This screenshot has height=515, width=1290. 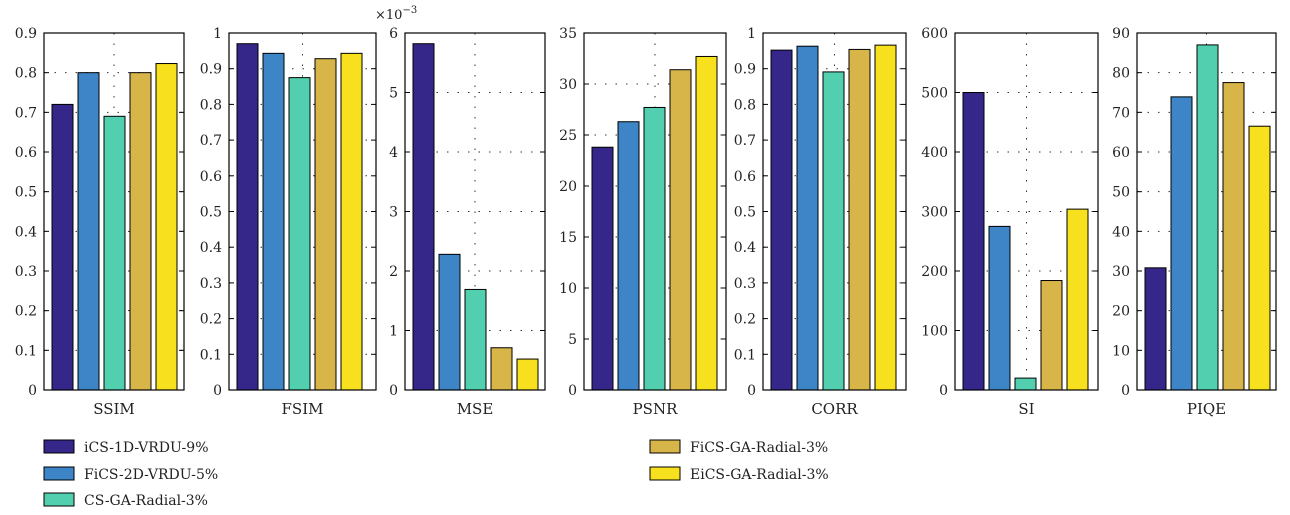 I want to click on y-tick-label: 90, so click(x=1121, y=34).